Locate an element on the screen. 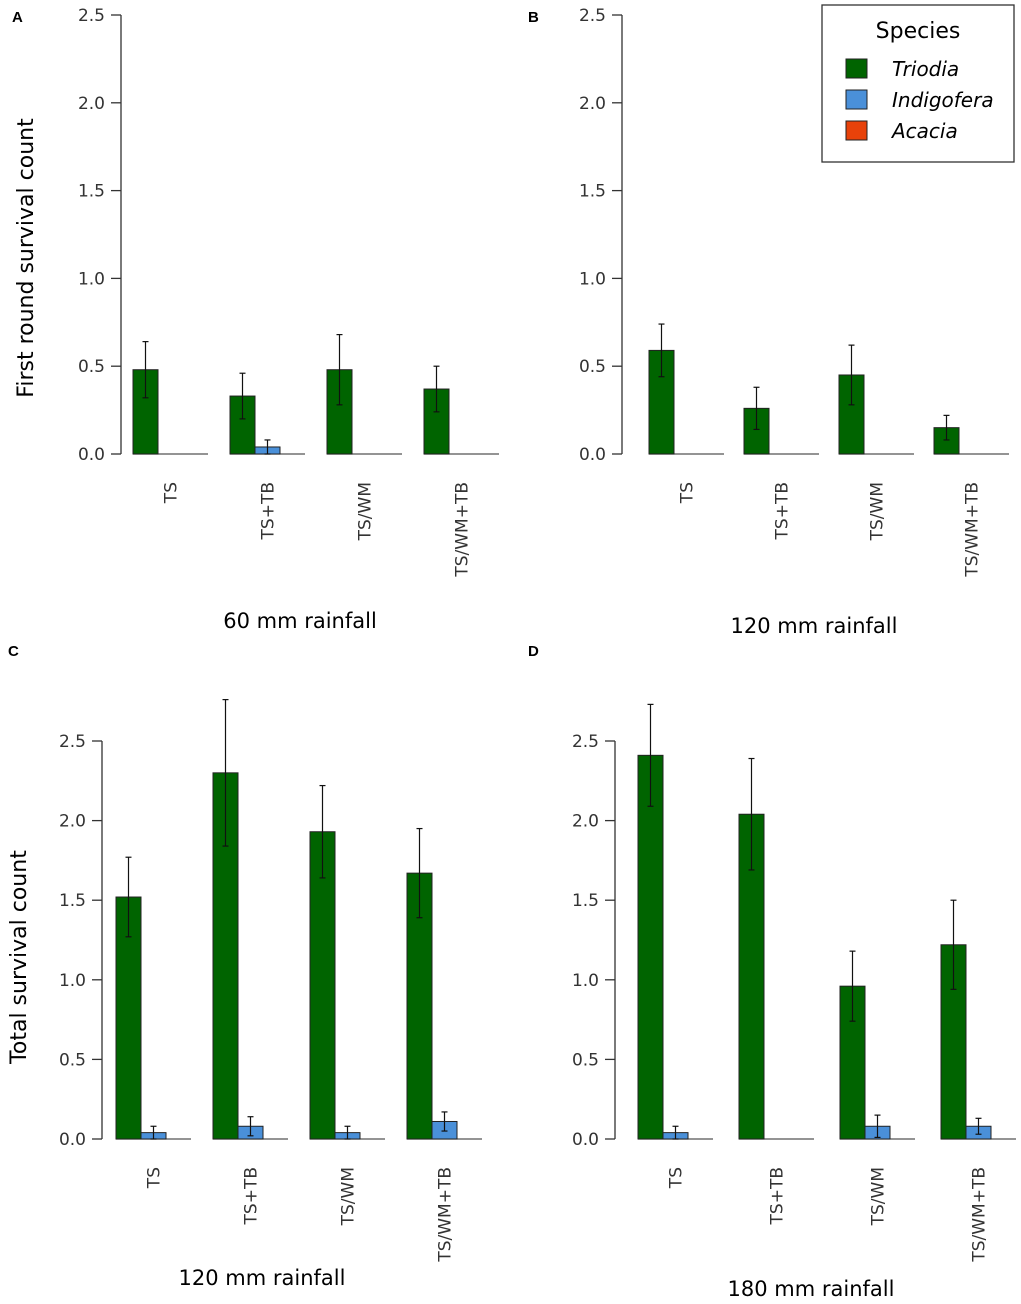 The height and width of the screenshot is (1304, 1021). y-axis-title: First round survival count is located at coordinates (26, 258).